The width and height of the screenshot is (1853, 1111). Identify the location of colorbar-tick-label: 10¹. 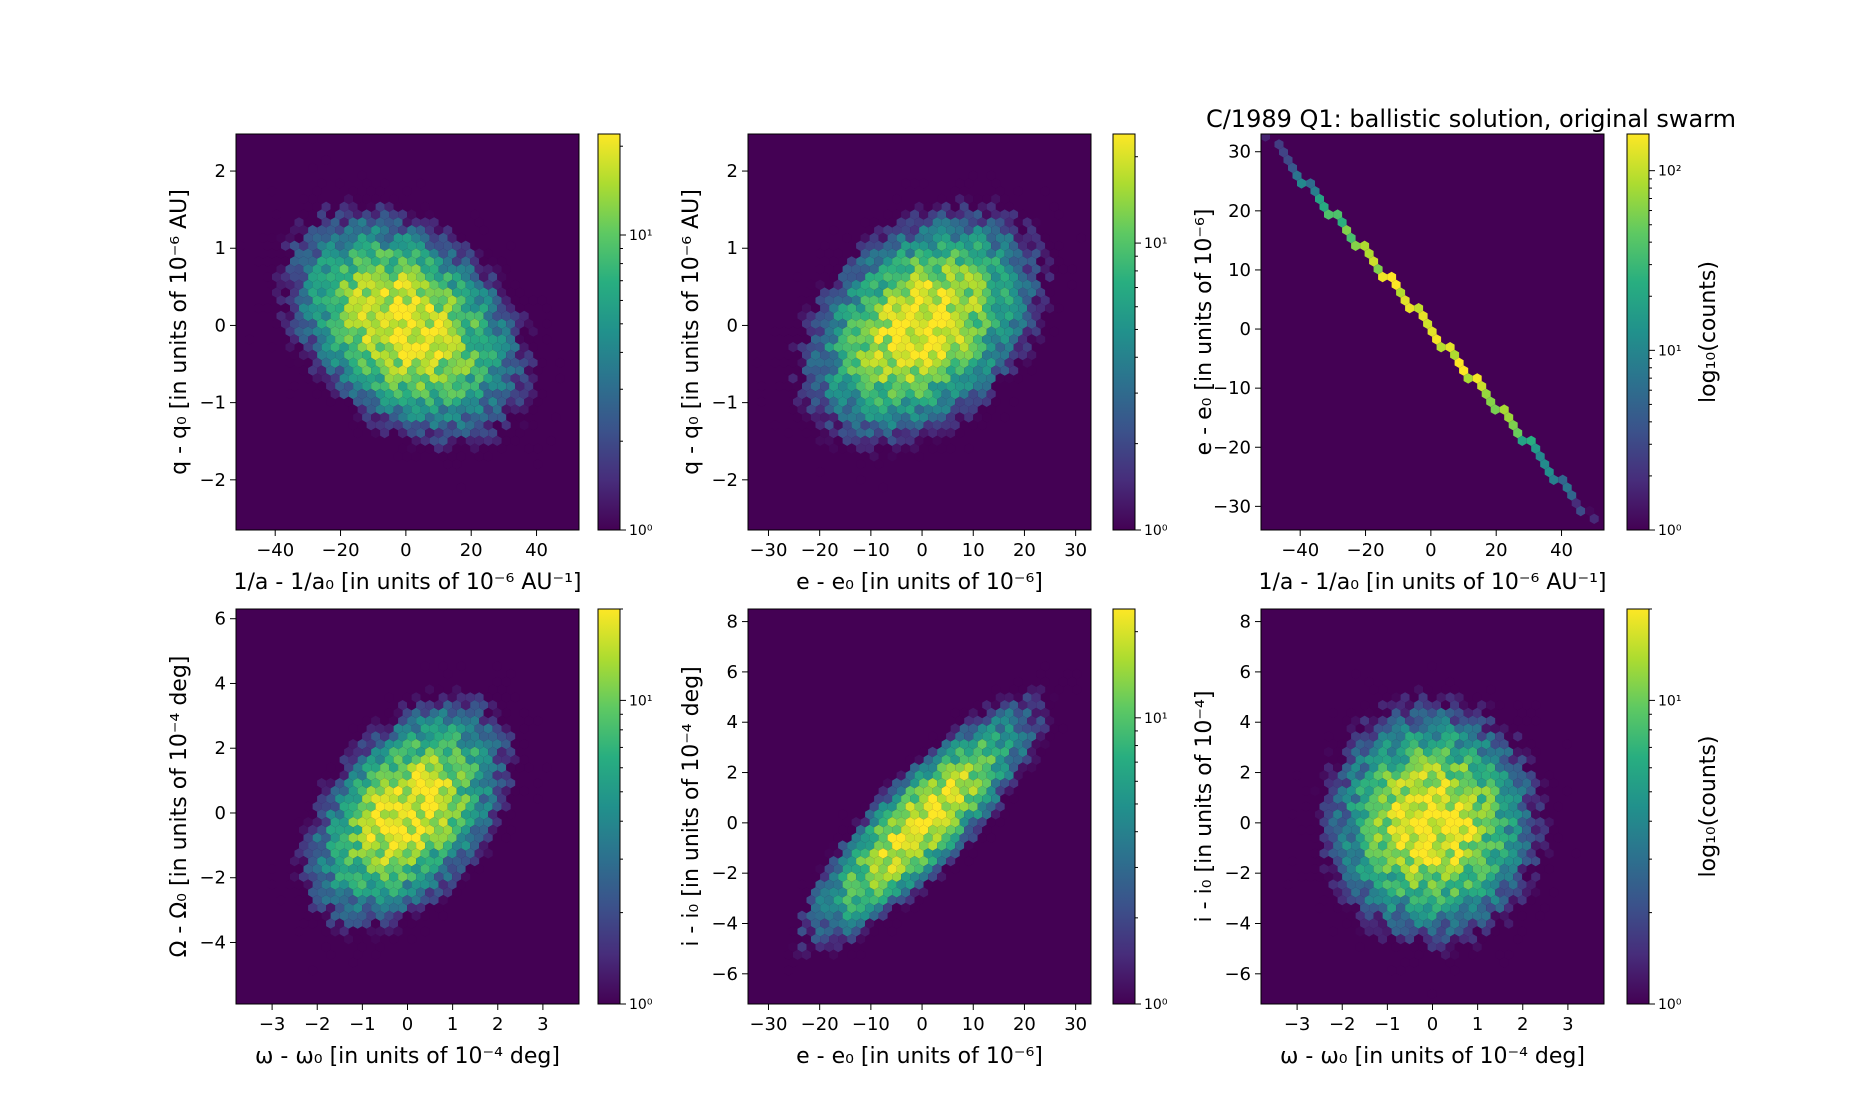
(640, 236).